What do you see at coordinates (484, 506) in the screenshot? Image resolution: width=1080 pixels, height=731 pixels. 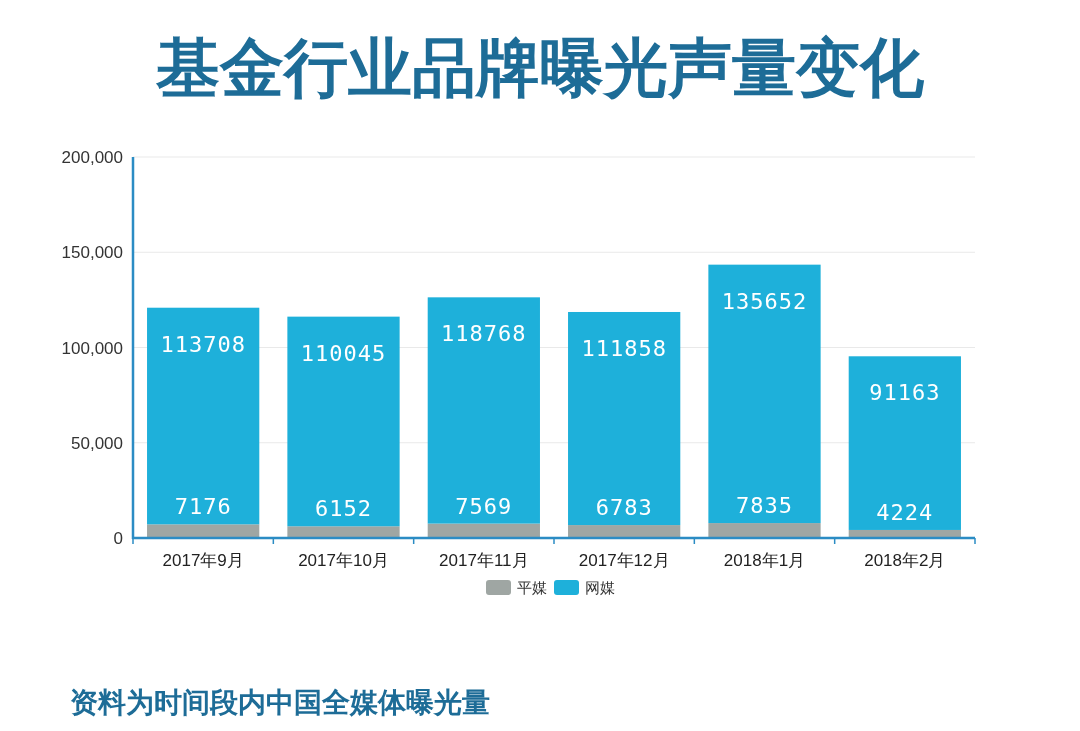 I see `data-label: 7569` at bounding box center [484, 506].